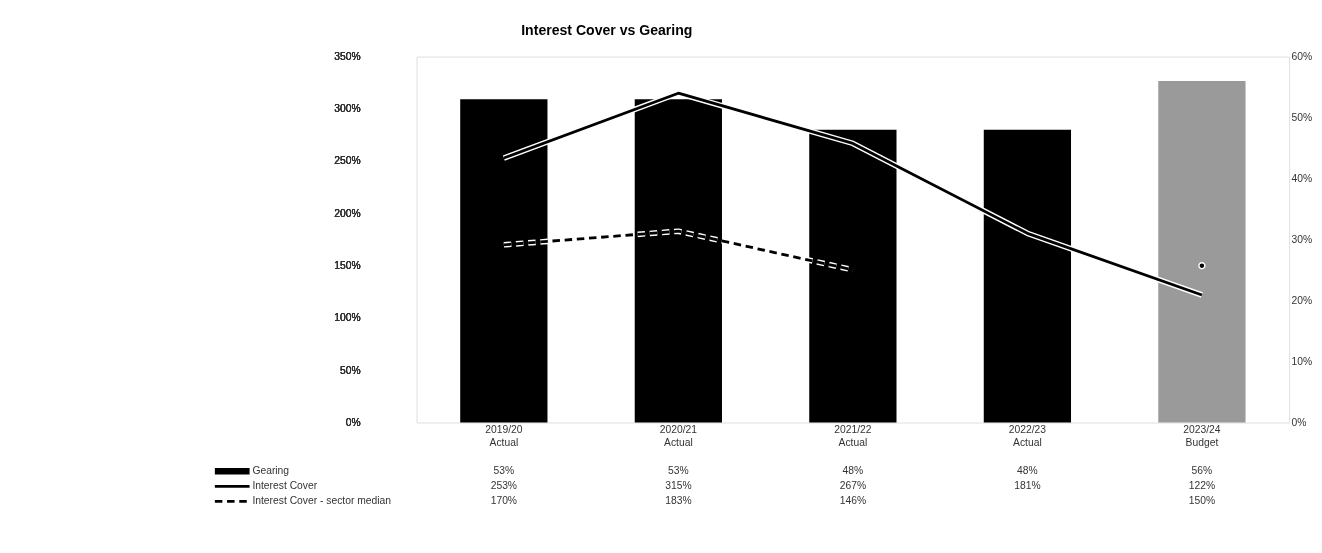 Image resolution: width=1322 pixels, height=553 pixels. Describe the element at coordinates (1302, 178) in the screenshot. I see `y2-tick-label: 40%` at that location.